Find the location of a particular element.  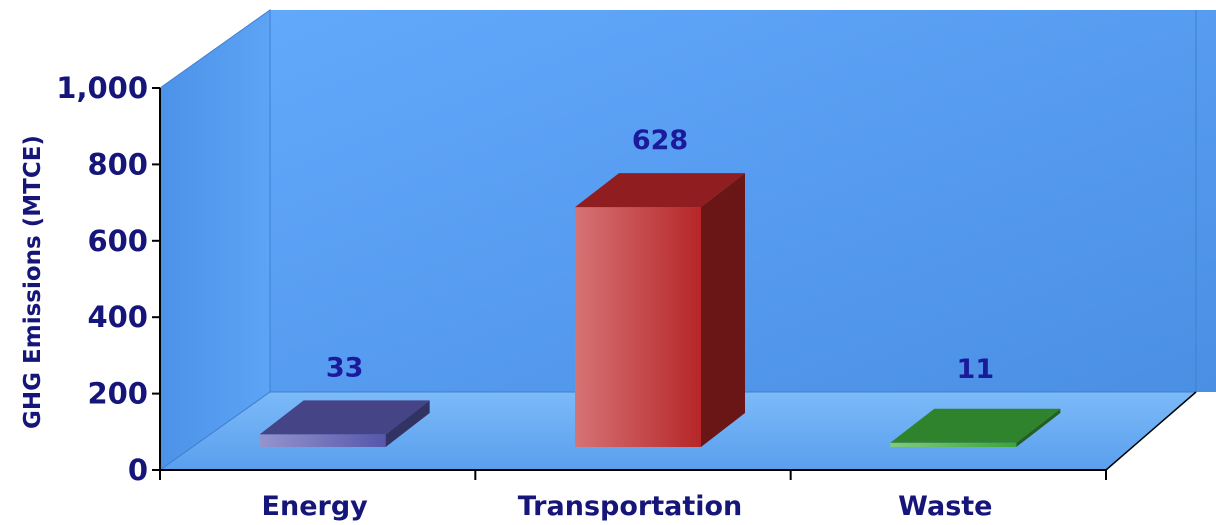

x-axis-right-edge is located at coordinates (1151, 431).